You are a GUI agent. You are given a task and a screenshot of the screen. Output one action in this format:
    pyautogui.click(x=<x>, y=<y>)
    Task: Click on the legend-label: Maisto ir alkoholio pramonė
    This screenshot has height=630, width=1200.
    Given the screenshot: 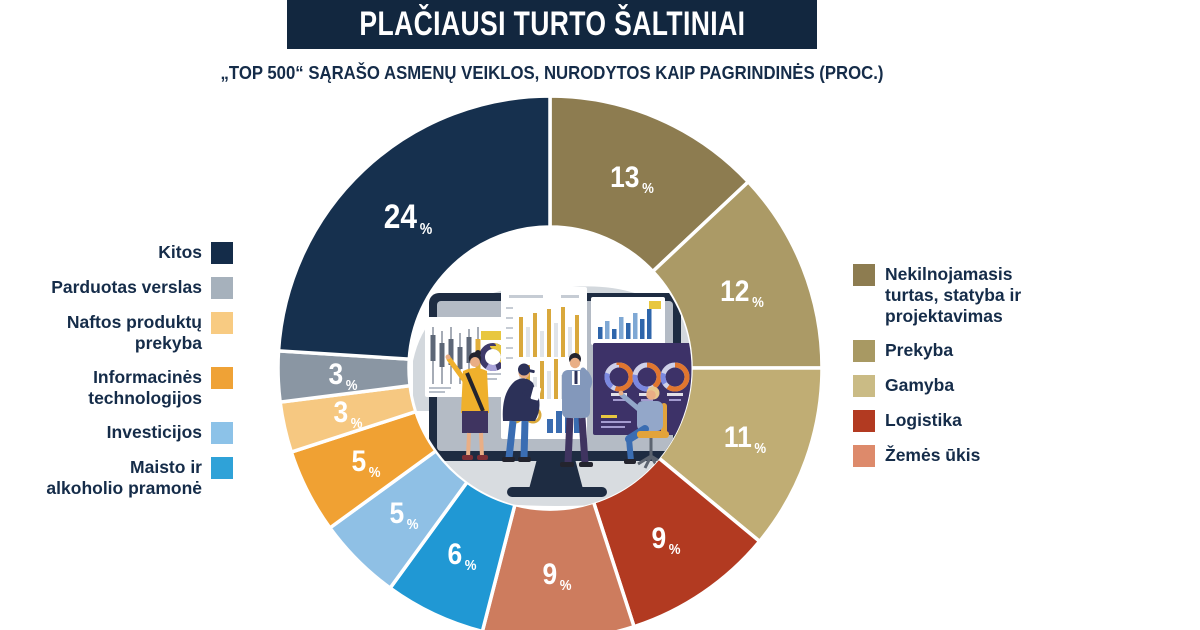 What is the action you would take?
    pyautogui.click(x=124, y=477)
    